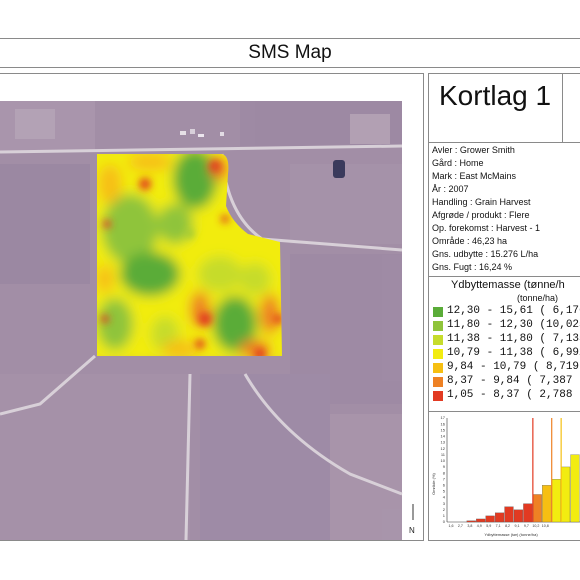 The width and height of the screenshot is (580, 580). Describe the element at coordinates (451, 526) in the screenshot. I see `histogram-x-tick: 1,6` at that location.